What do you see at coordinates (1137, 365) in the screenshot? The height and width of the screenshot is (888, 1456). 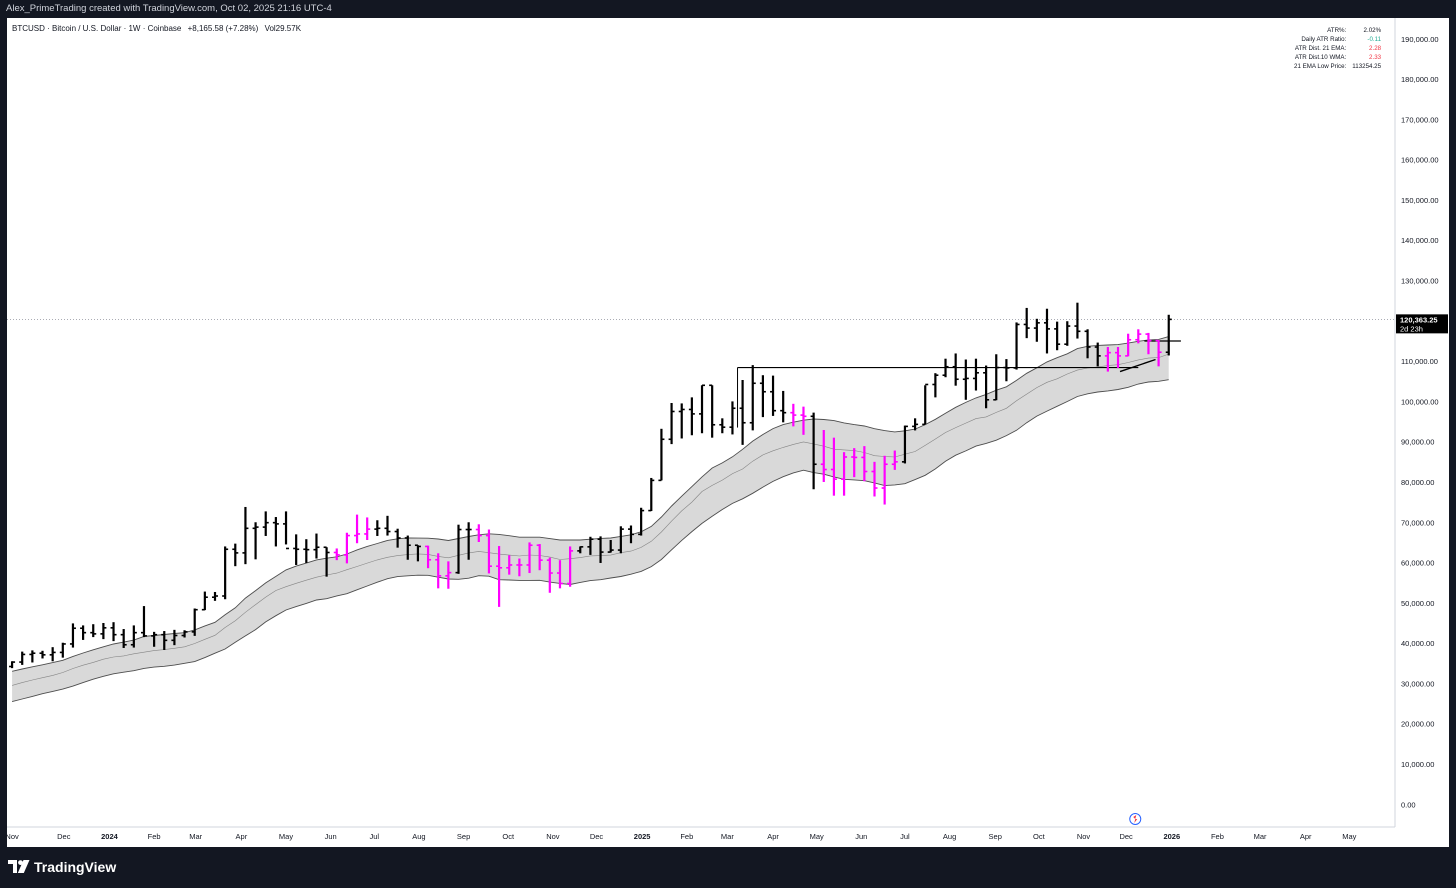 I see `trendline` at bounding box center [1137, 365].